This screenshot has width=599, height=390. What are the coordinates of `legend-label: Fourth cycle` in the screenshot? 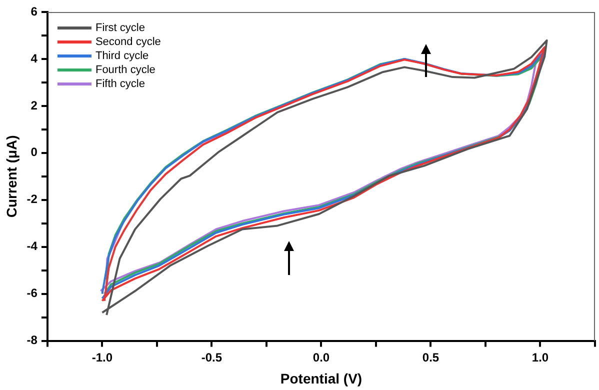 It's located at (125, 70).